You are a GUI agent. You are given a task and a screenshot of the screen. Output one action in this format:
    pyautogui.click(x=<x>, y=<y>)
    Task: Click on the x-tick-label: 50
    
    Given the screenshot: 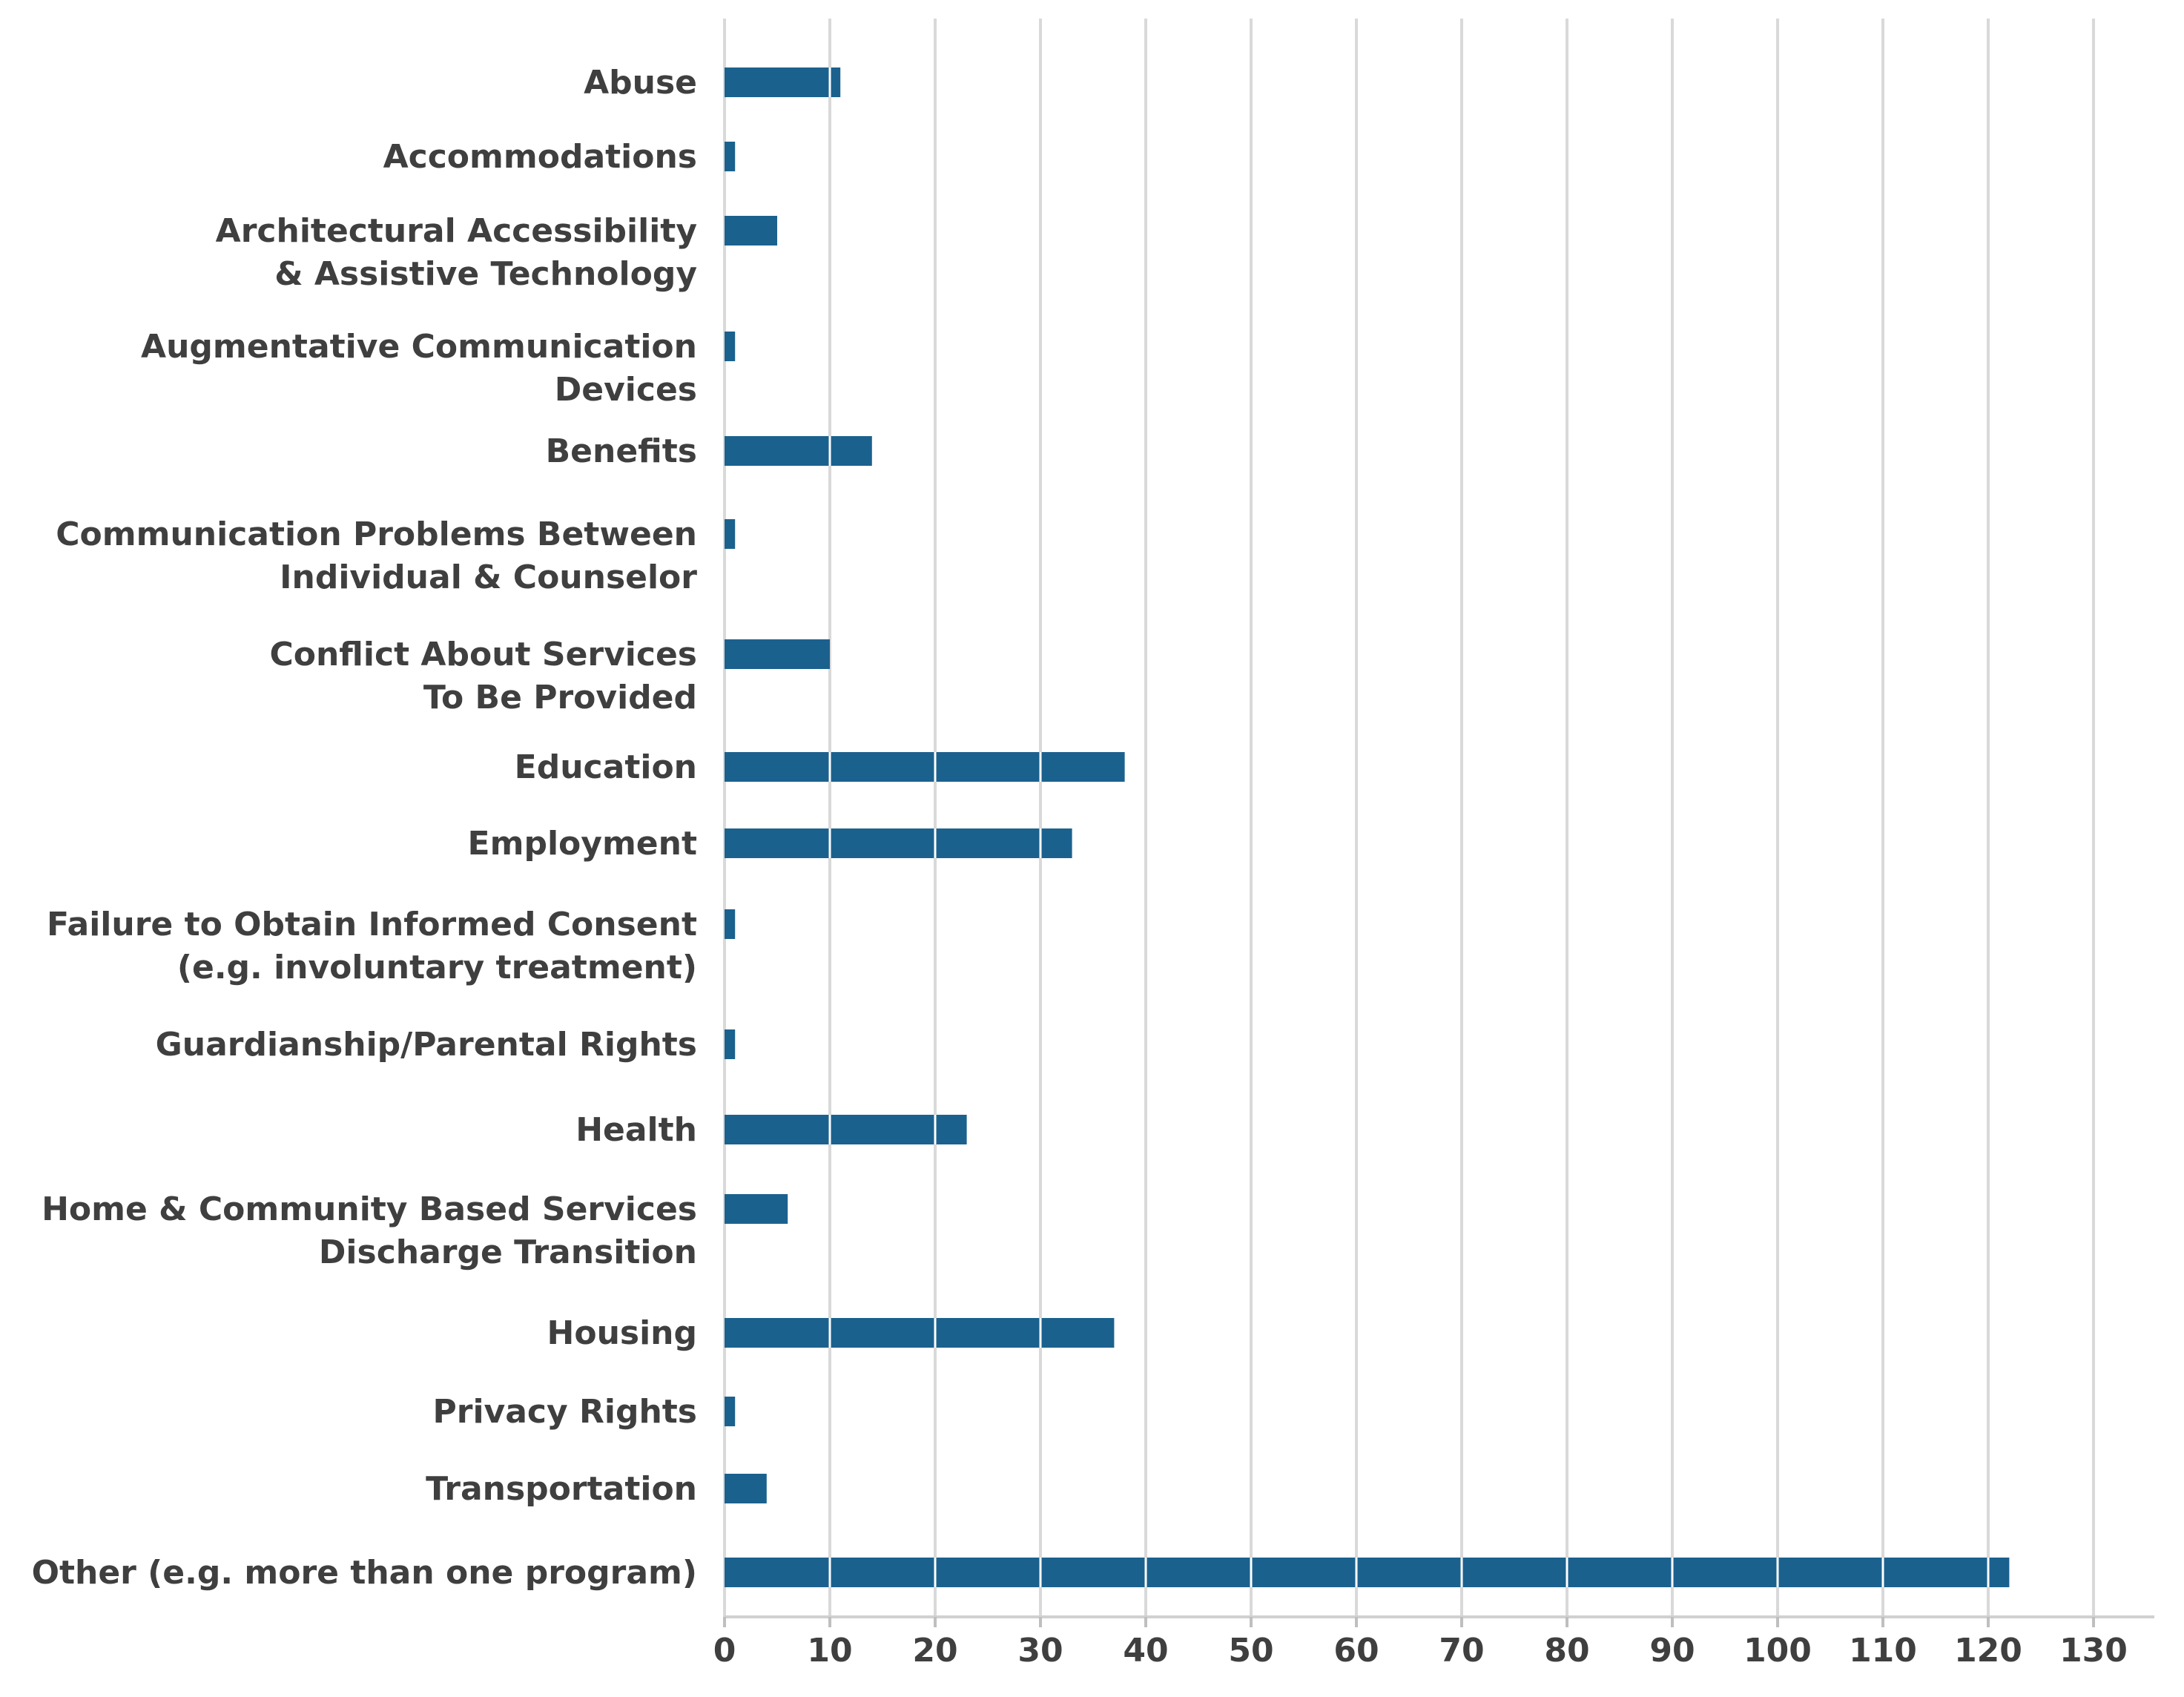 What is the action you would take?
    pyautogui.click(x=1250, y=1651)
    